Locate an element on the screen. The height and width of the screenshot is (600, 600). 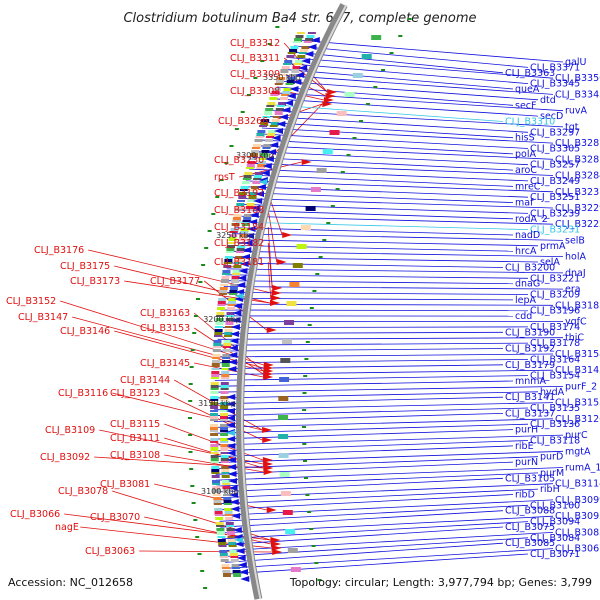
left-feature-label: CLJ_B3092 is located at coordinates (65, 457).